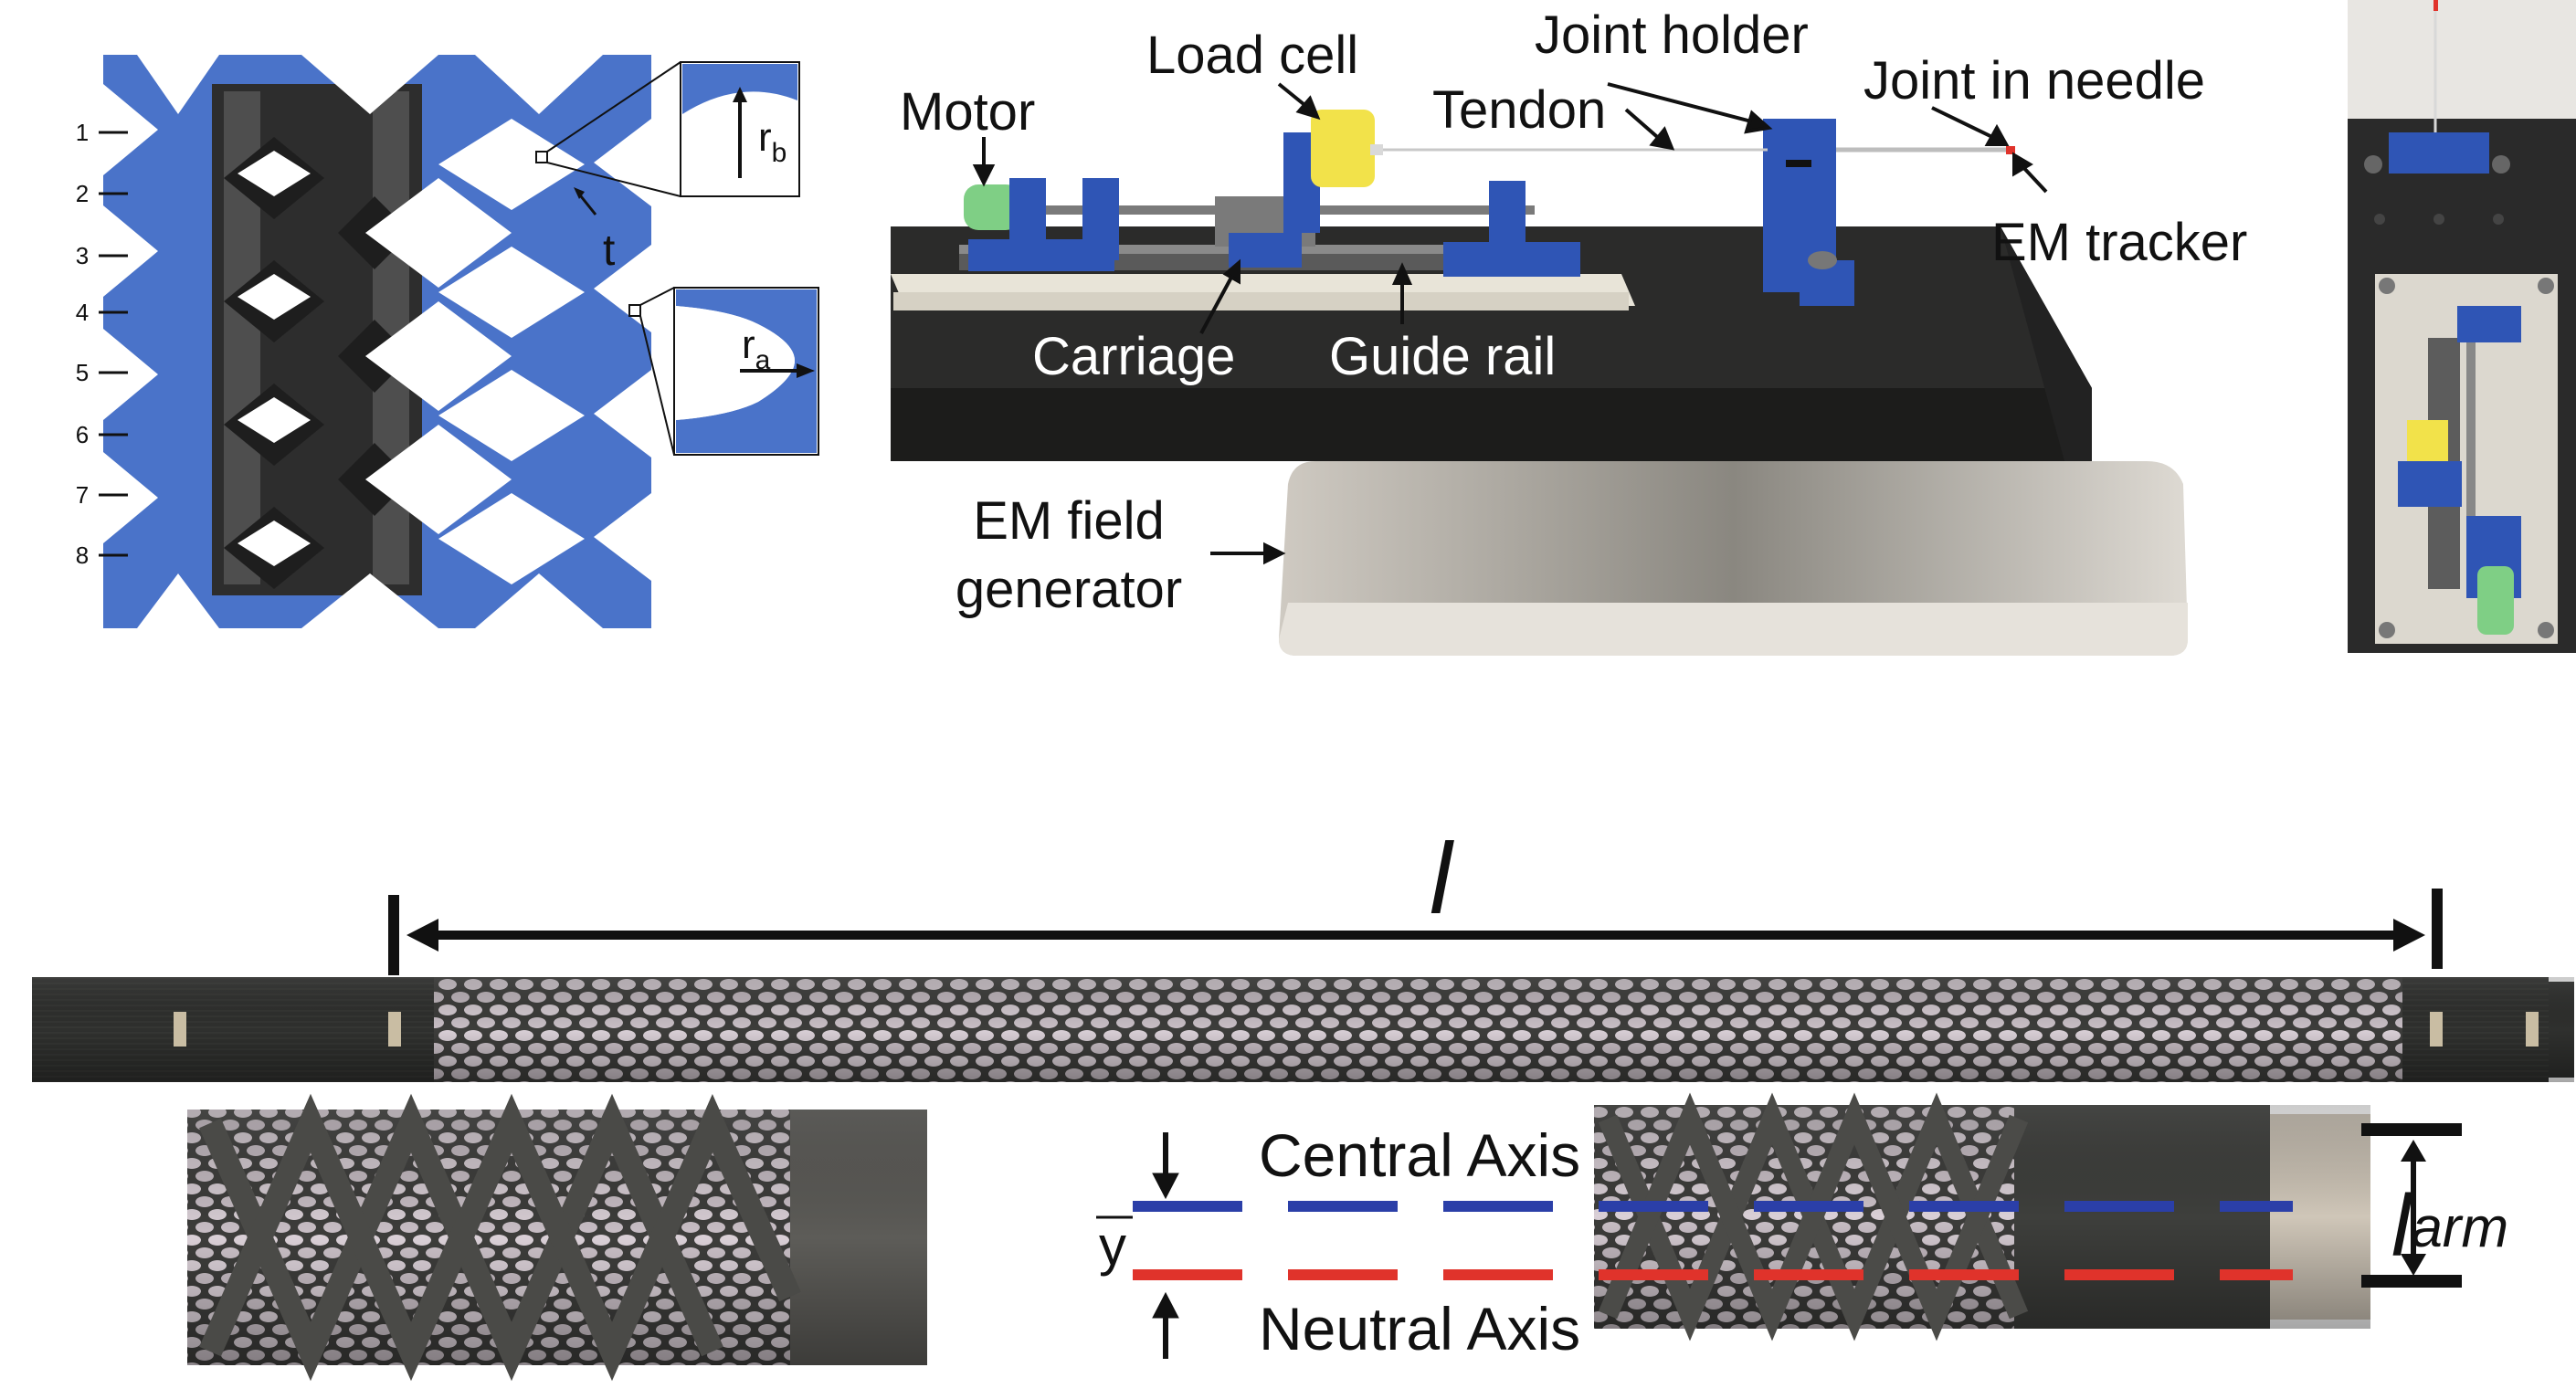 This screenshot has height=1399, width=2576. Describe the element at coordinates (1068, 589) in the screenshot. I see `label-em-field-line2: generator` at that location.